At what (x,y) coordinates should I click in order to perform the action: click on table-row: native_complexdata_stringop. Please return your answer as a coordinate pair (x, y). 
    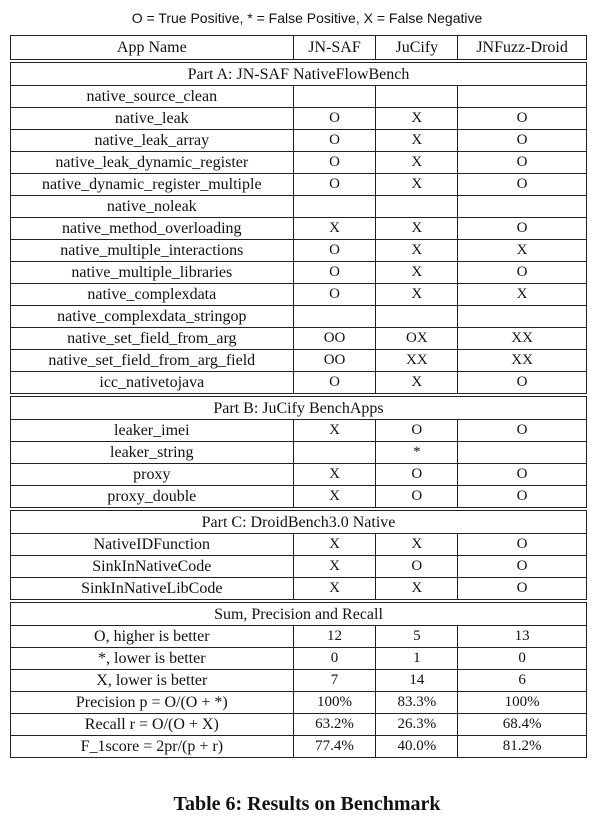
    Looking at the image, I should click on (298, 316).